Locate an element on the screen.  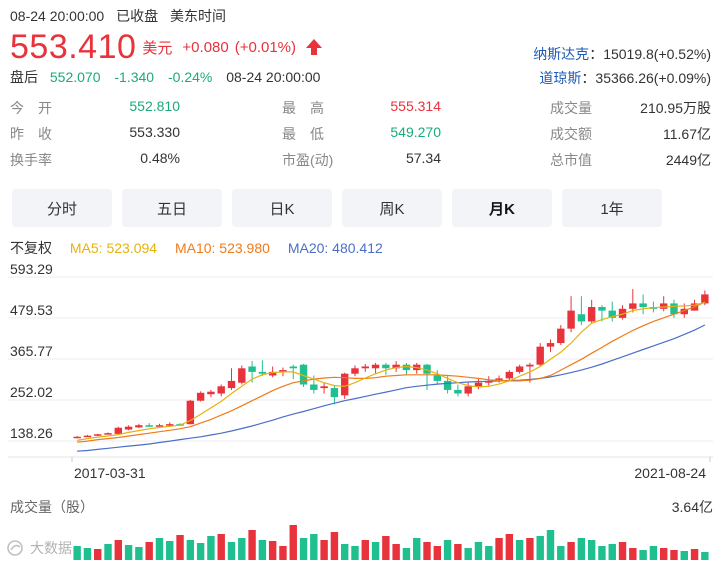
tab-weekly-k: 周K is located at coordinates (392, 208).